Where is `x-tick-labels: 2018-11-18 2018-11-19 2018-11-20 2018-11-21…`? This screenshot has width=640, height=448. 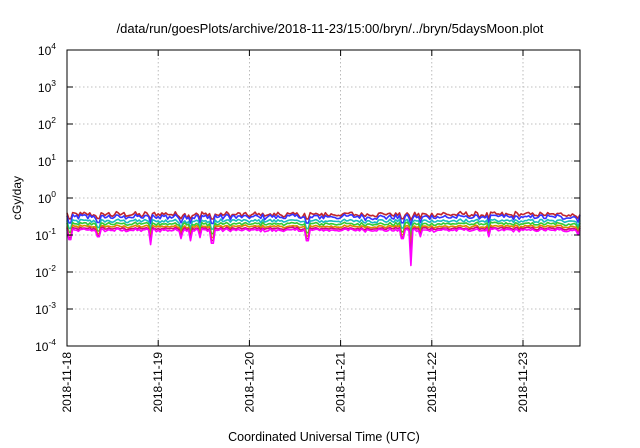
x-tick-labels: 2018-11-18 2018-11-19 2018-11-20 2018-11-21… is located at coordinates (295, 382).